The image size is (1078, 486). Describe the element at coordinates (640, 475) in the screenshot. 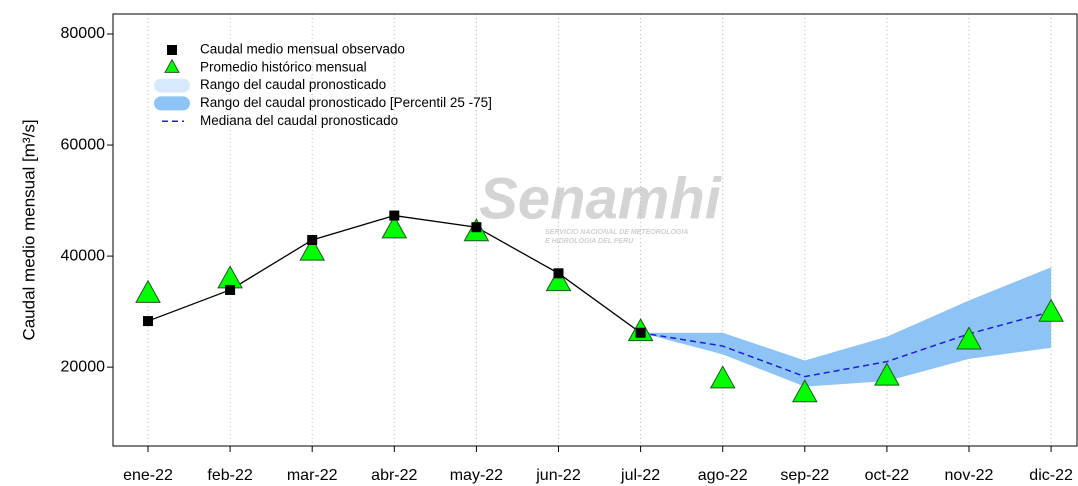

I see `x-tick-label: jul-22` at that location.